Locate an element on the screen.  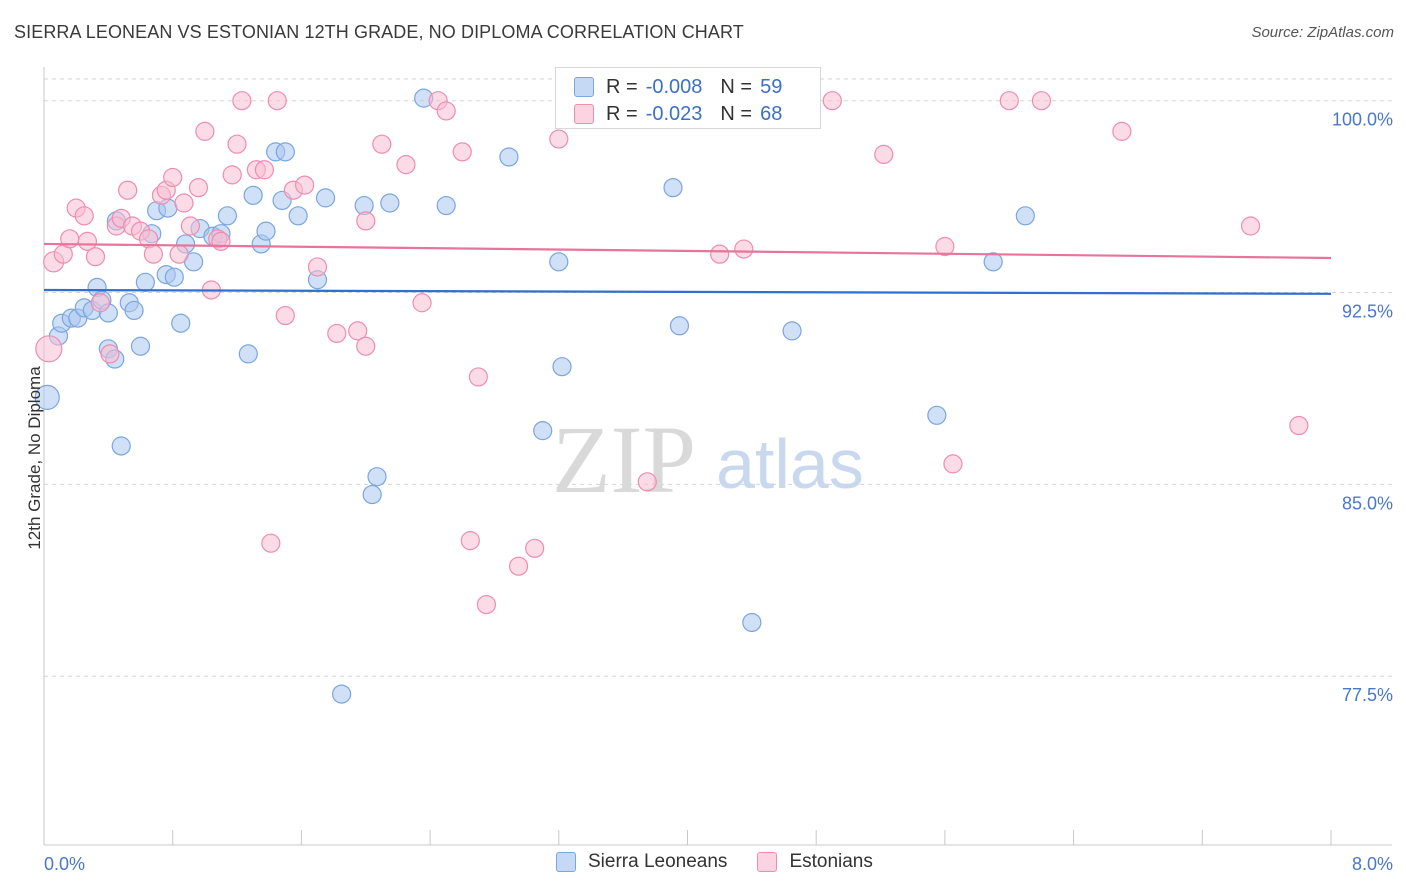
watermark-zip: ZIP is located at coordinates (624, 459).